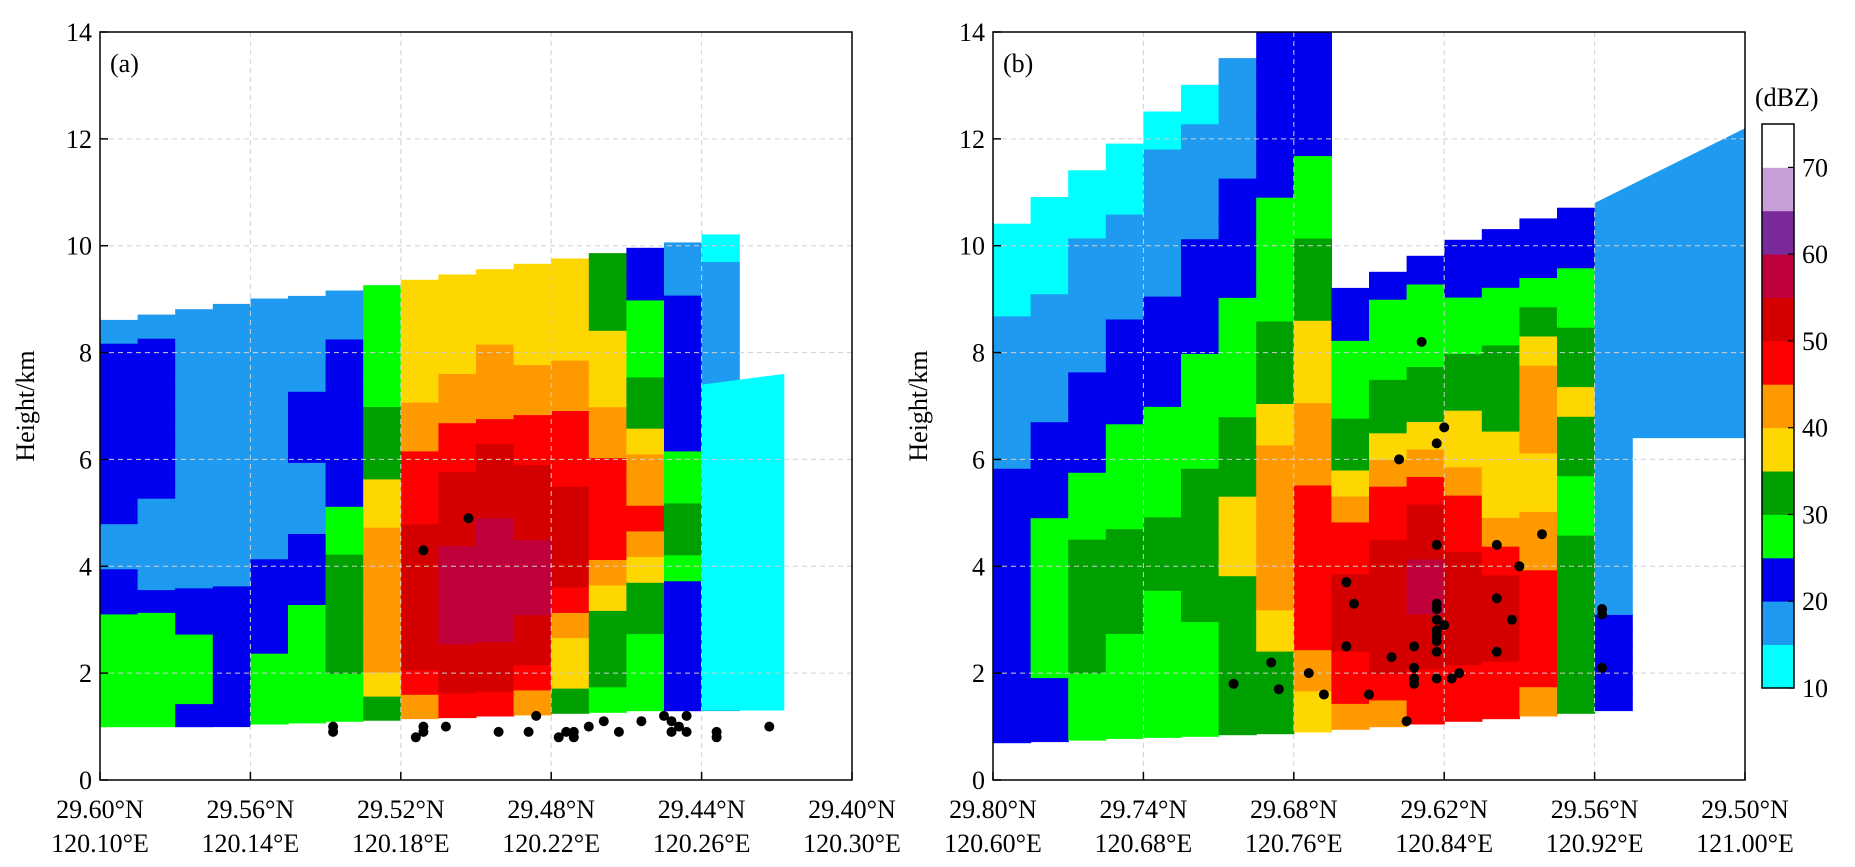  What do you see at coordinates (978, 566) in the screenshot?
I see `y-tick-label: 4` at bounding box center [978, 566].